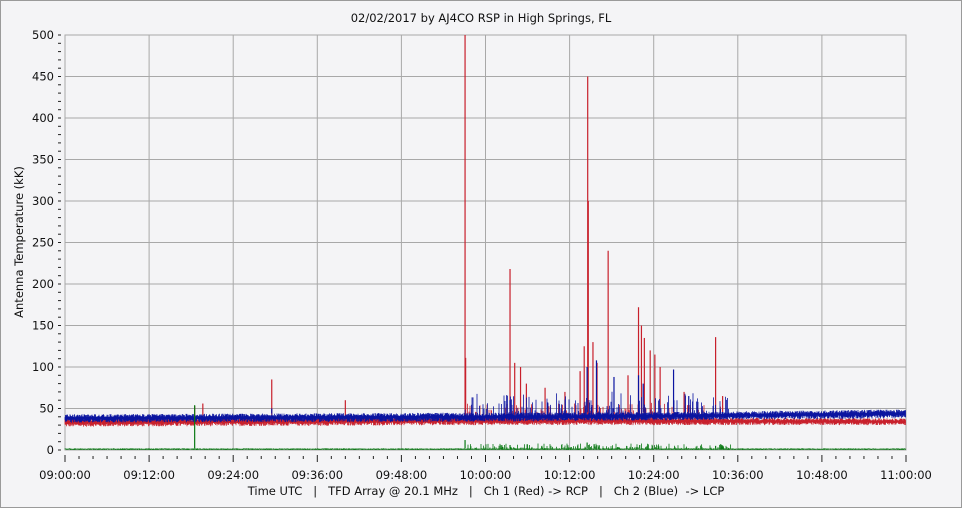  What do you see at coordinates (402, 475) in the screenshot?
I see `x-tick-label: 09:48:00` at bounding box center [402, 475].